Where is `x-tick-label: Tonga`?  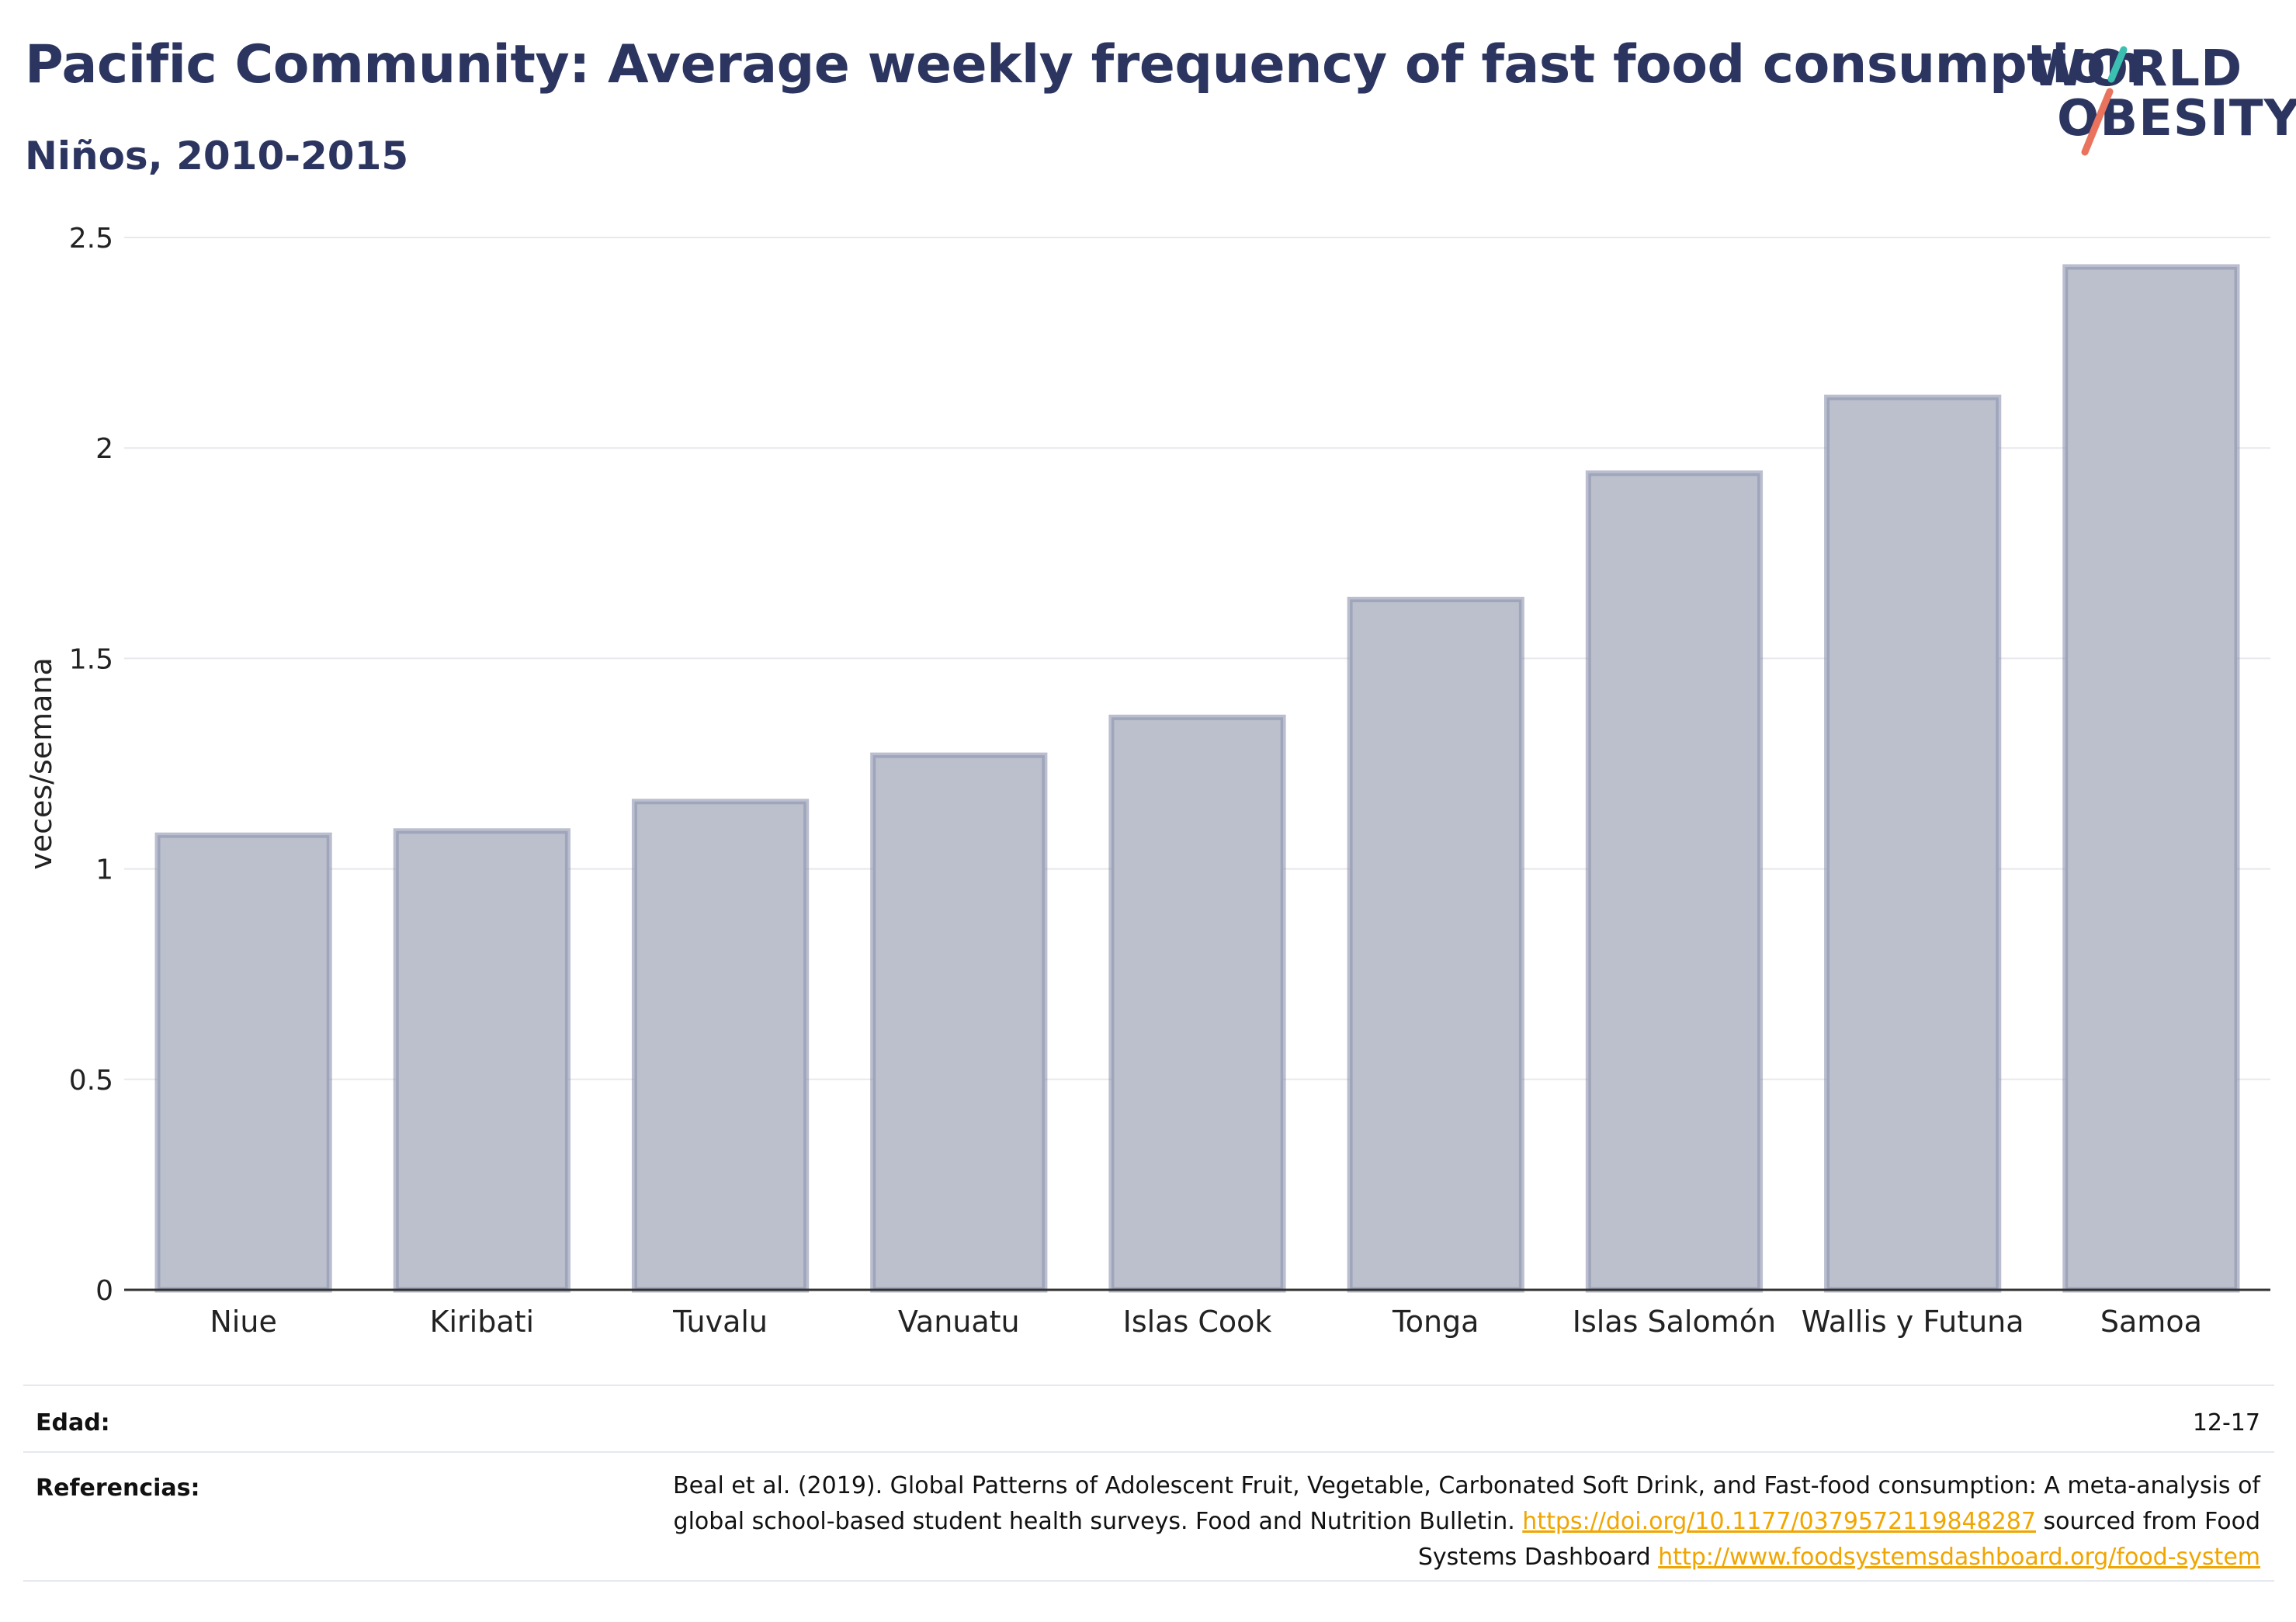 x-tick-label: Tonga is located at coordinates (1435, 1322).